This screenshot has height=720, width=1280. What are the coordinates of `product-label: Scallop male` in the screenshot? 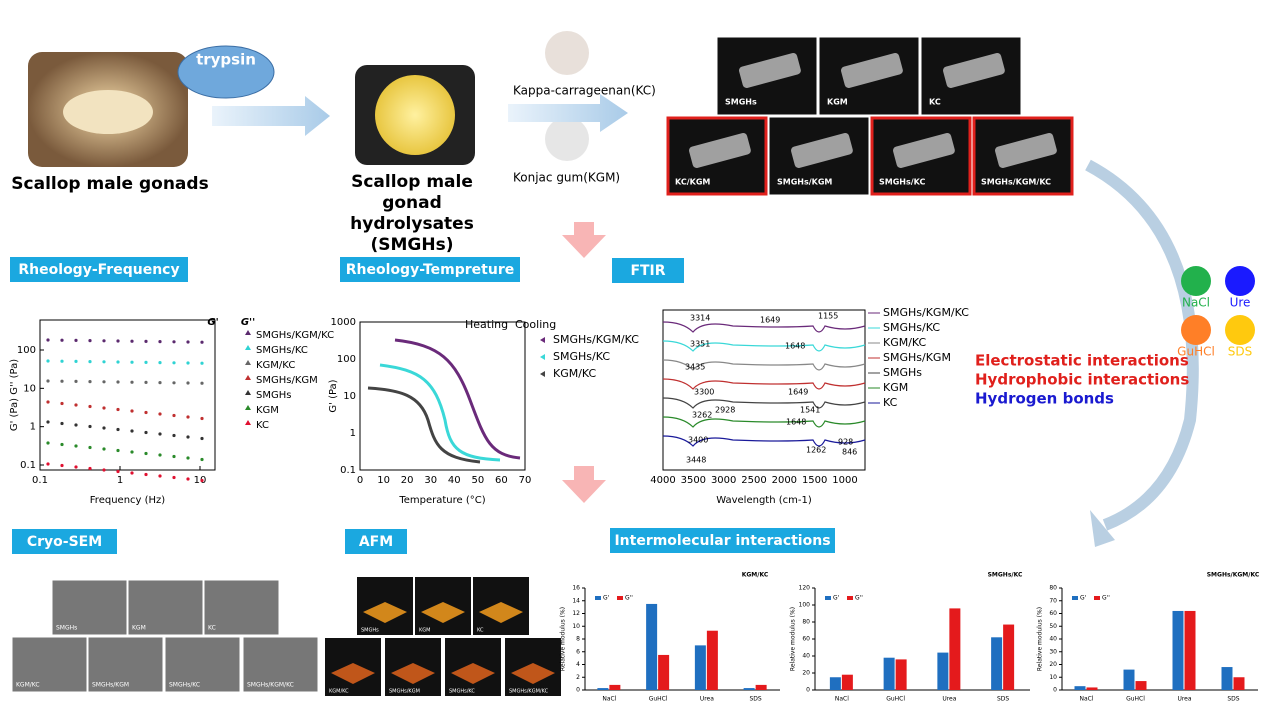 It's located at (412, 182).